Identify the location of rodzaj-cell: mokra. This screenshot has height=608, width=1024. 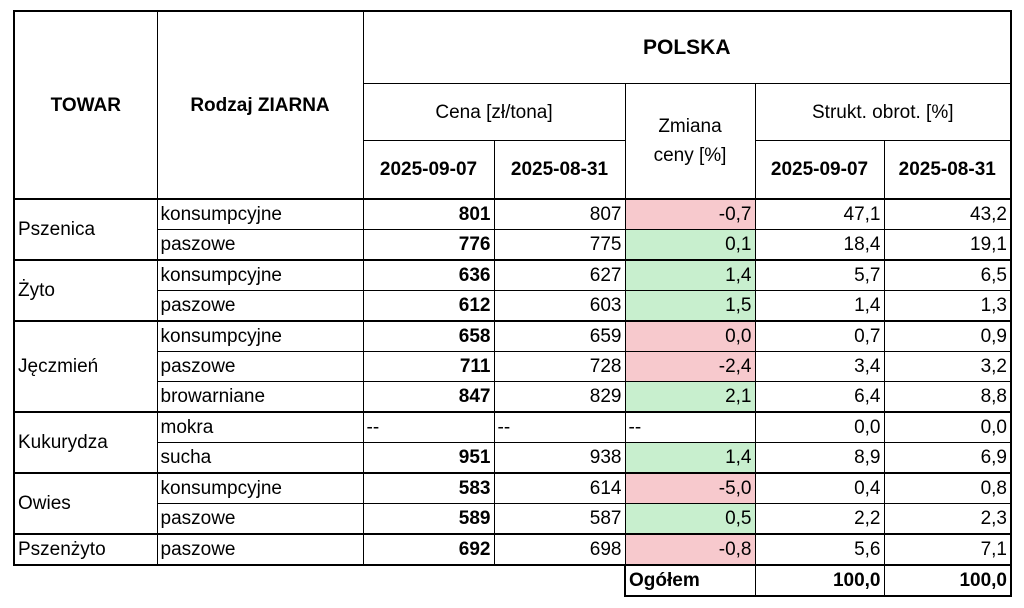
(260, 427).